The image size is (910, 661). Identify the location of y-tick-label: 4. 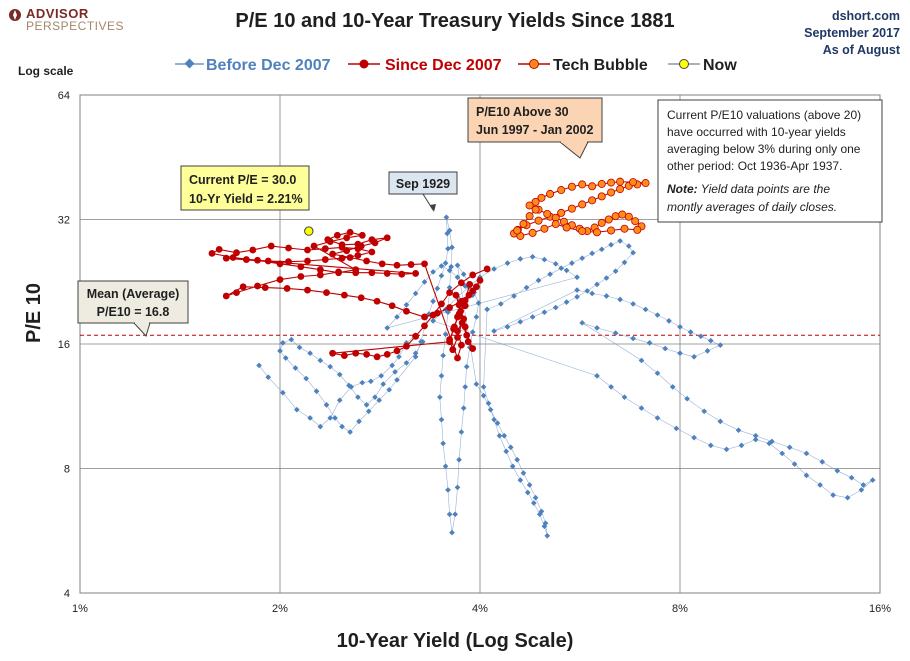
(67, 594).